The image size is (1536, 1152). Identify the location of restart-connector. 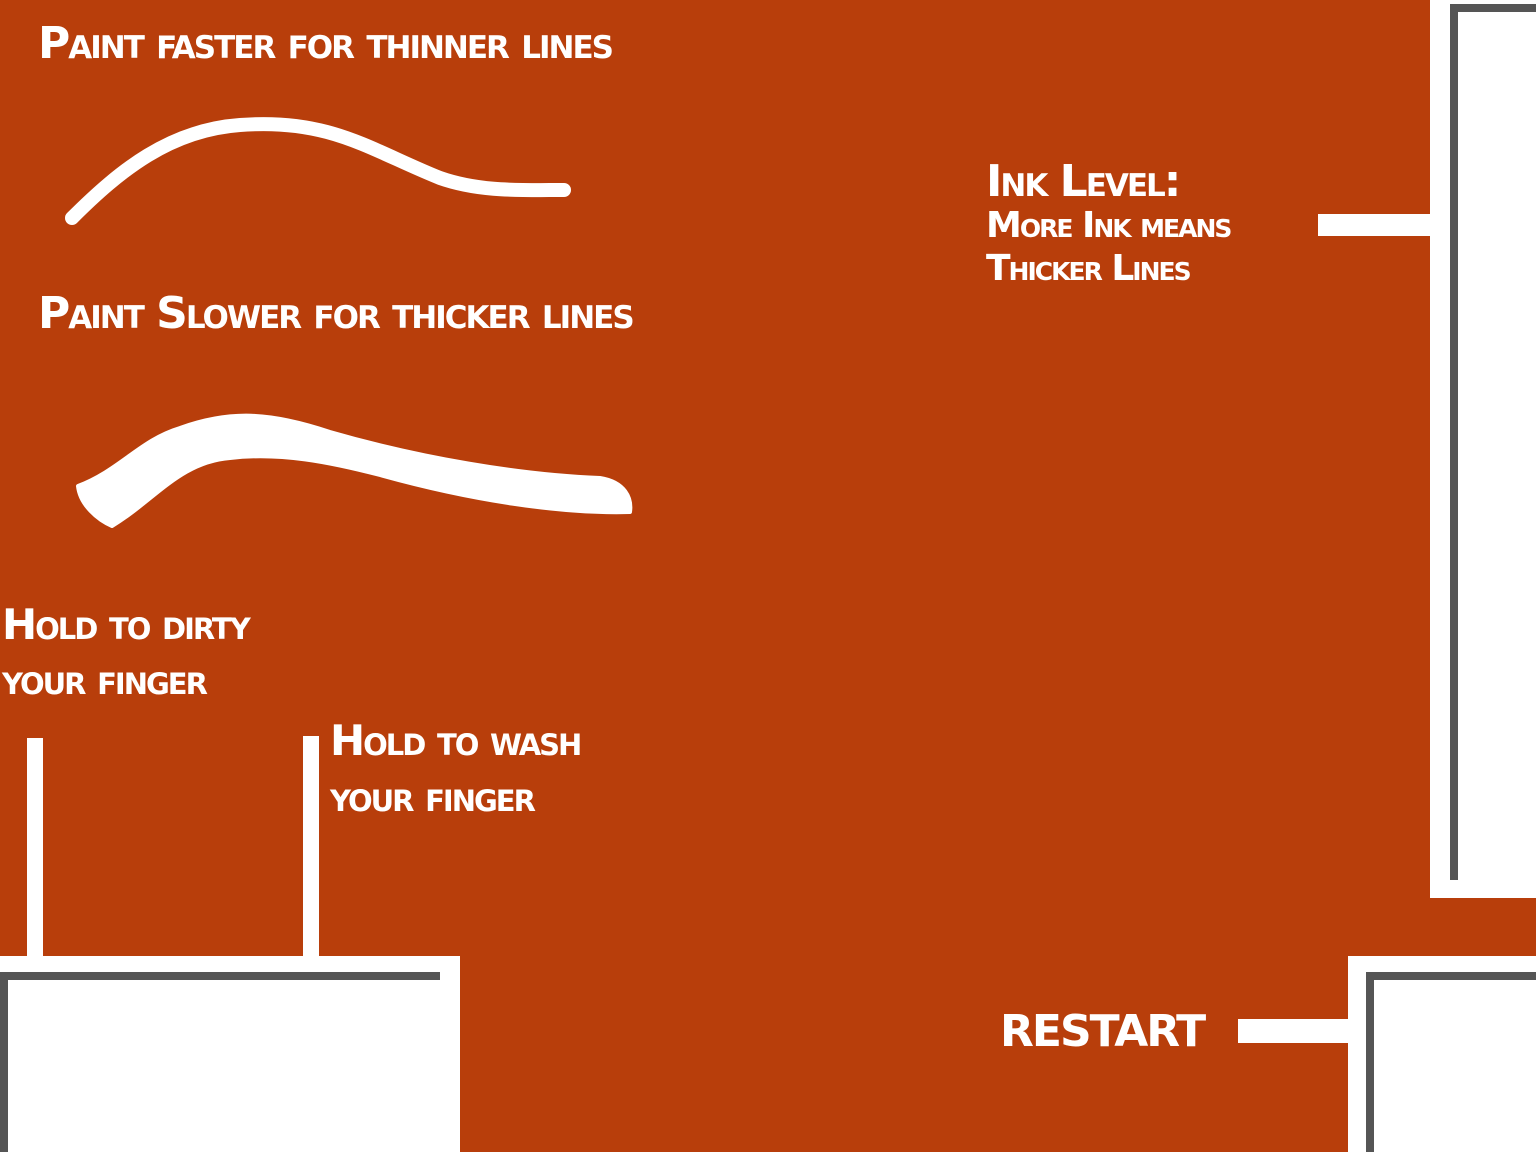
(1295, 1031).